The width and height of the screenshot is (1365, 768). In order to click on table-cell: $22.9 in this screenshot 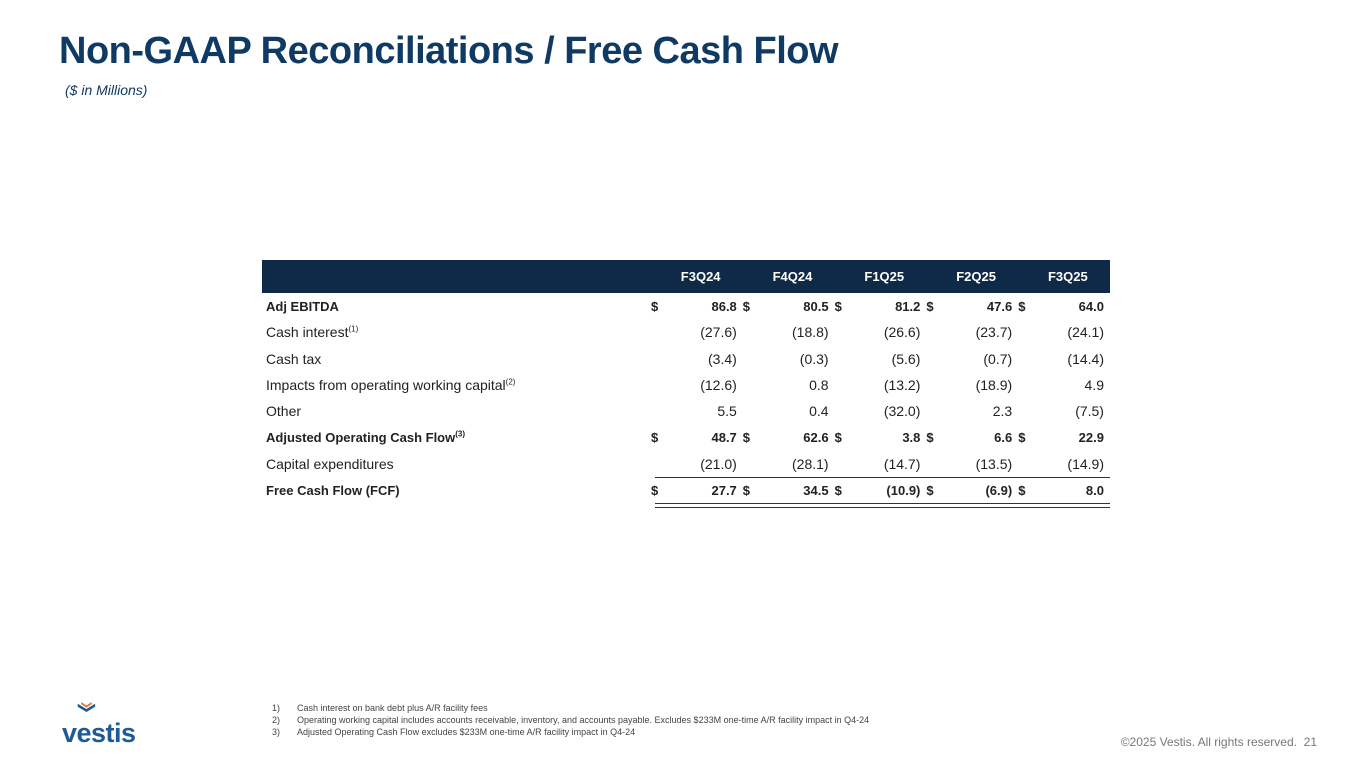, I will do `click(1061, 438)`.